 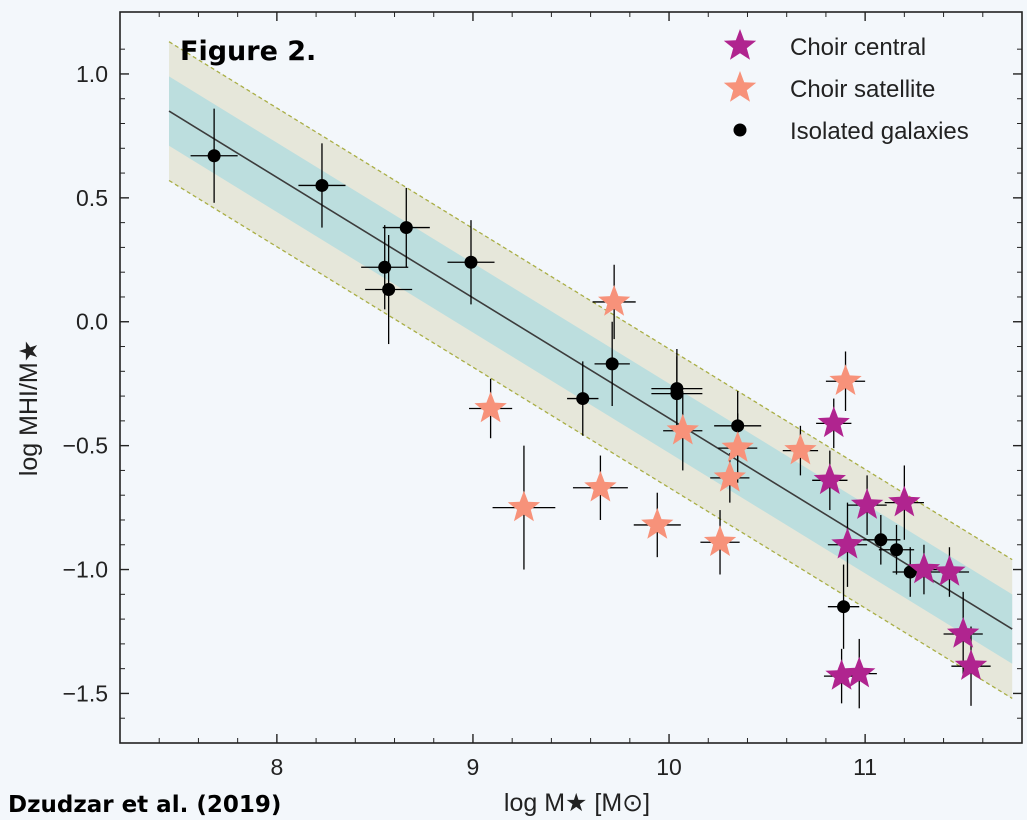 I want to click on credit-text: Dzudzar et al. (2019), so click(x=144, y=805).